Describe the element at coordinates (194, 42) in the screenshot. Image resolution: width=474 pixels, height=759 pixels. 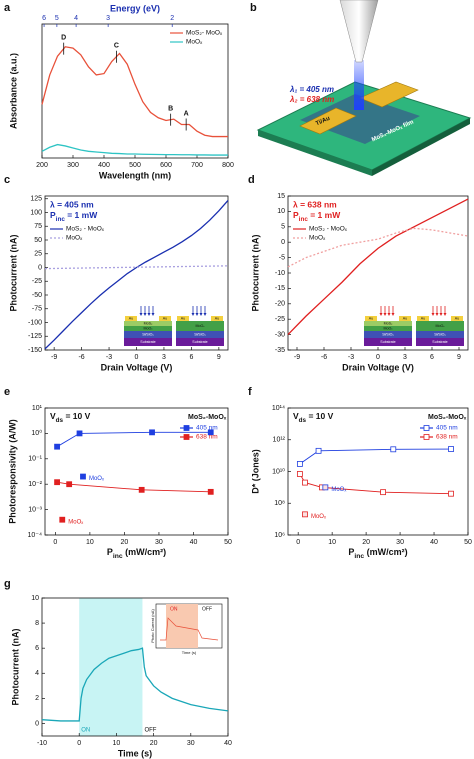
I see `legend-label: MoOₓ` at that location.